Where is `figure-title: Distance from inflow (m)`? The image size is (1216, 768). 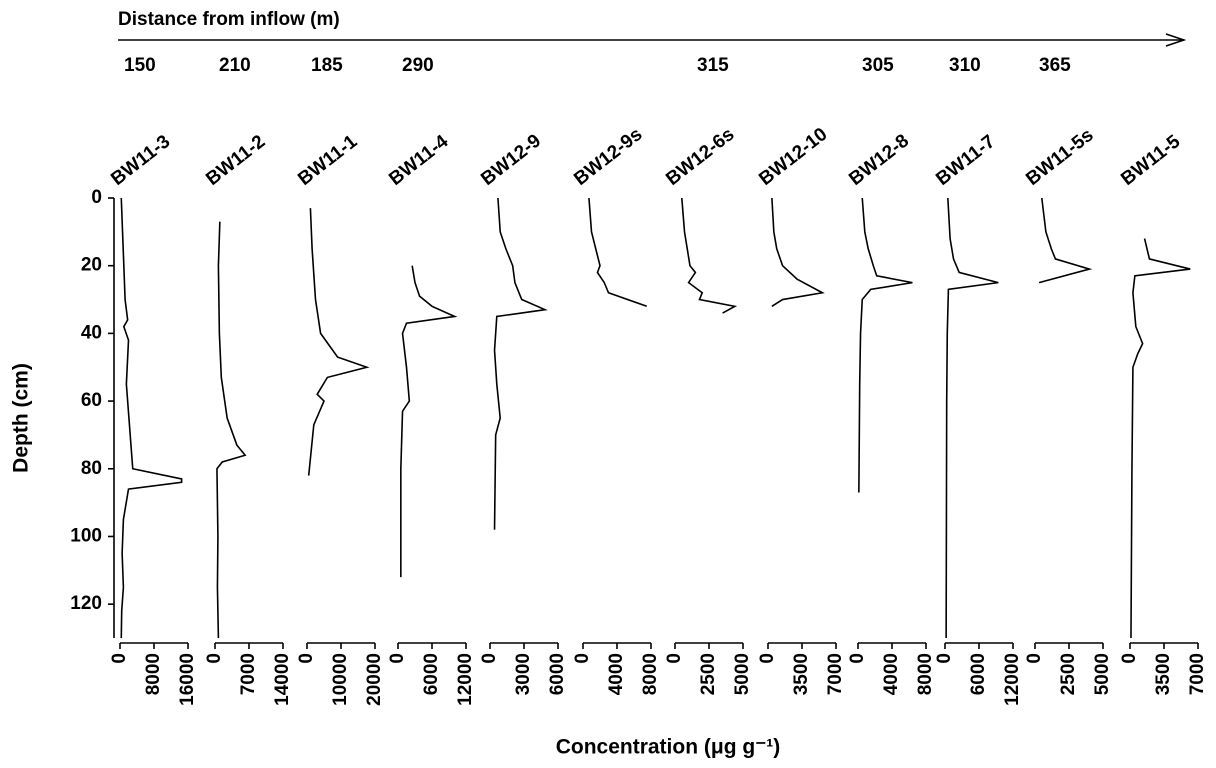
figure-title: Distance from inflow (m) is located at coordinates (229, 19).